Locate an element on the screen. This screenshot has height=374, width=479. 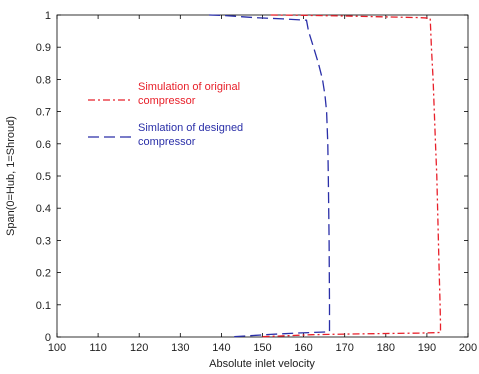
x-tick-label: 110 is located at coordinates (98, 348).